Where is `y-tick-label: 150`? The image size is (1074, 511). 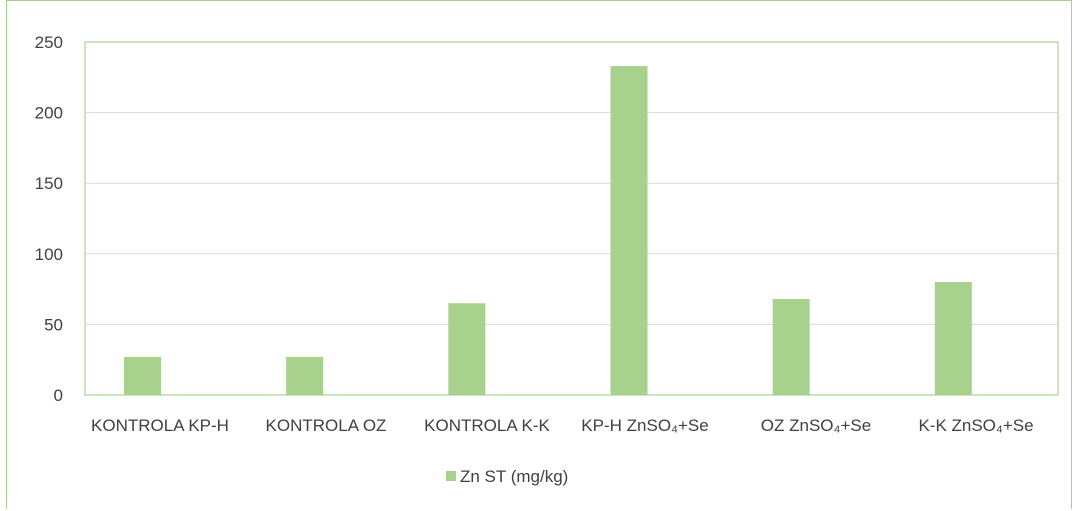
y-tick-label: 150 is located at coordinates (49, 183).